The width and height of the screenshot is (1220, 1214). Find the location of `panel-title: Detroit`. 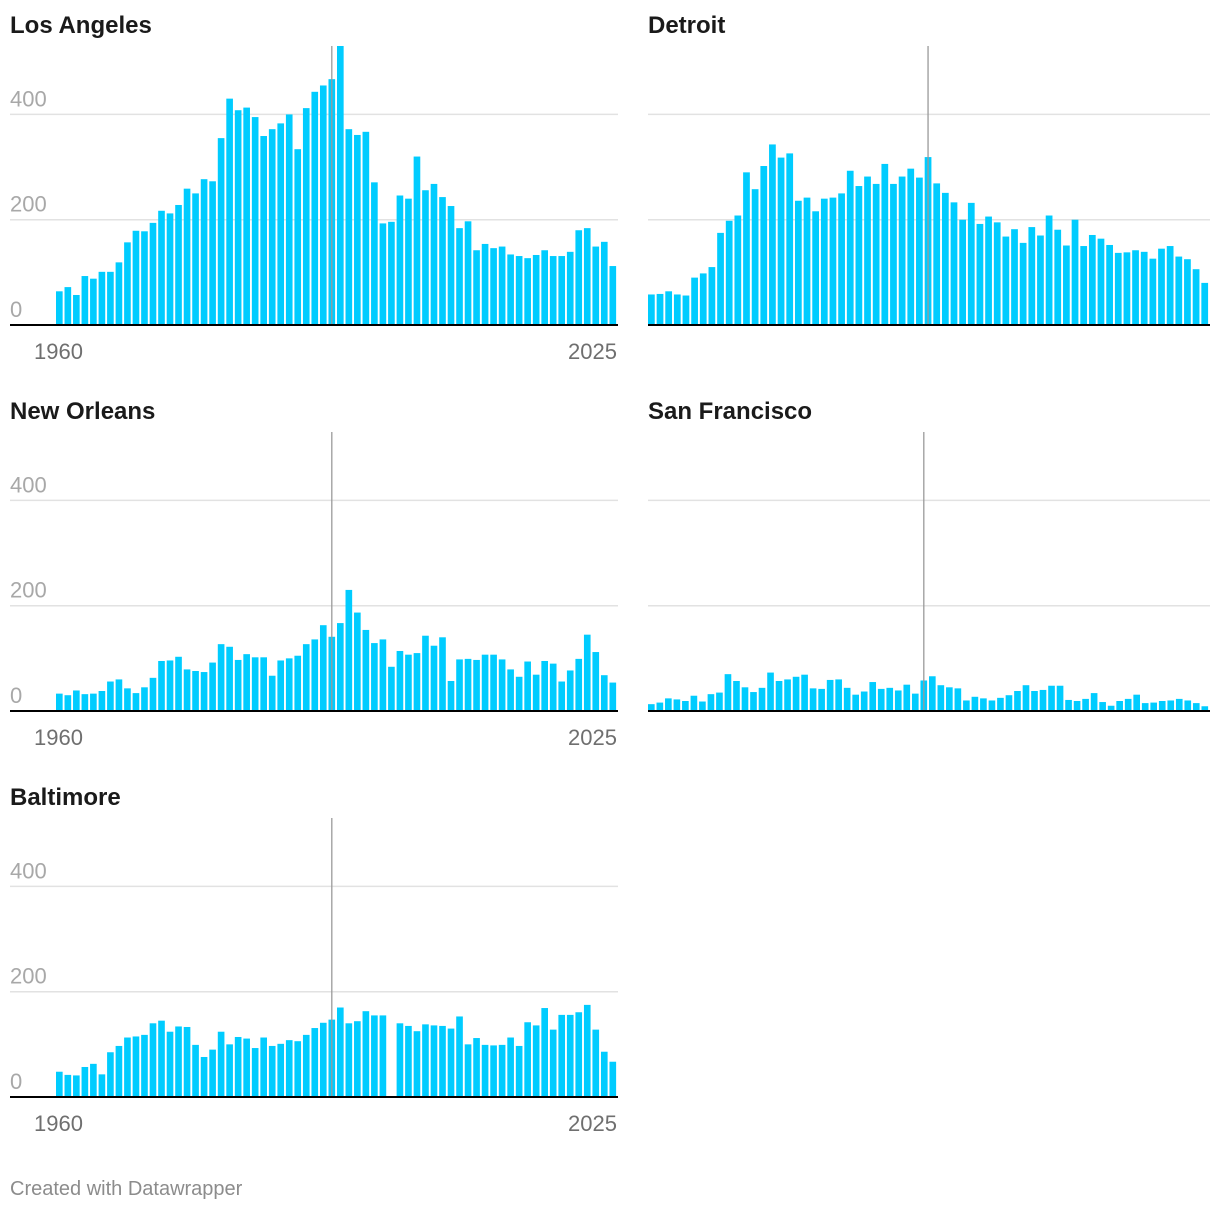

panel-title: Detroit is located at coordinates (686, 25).